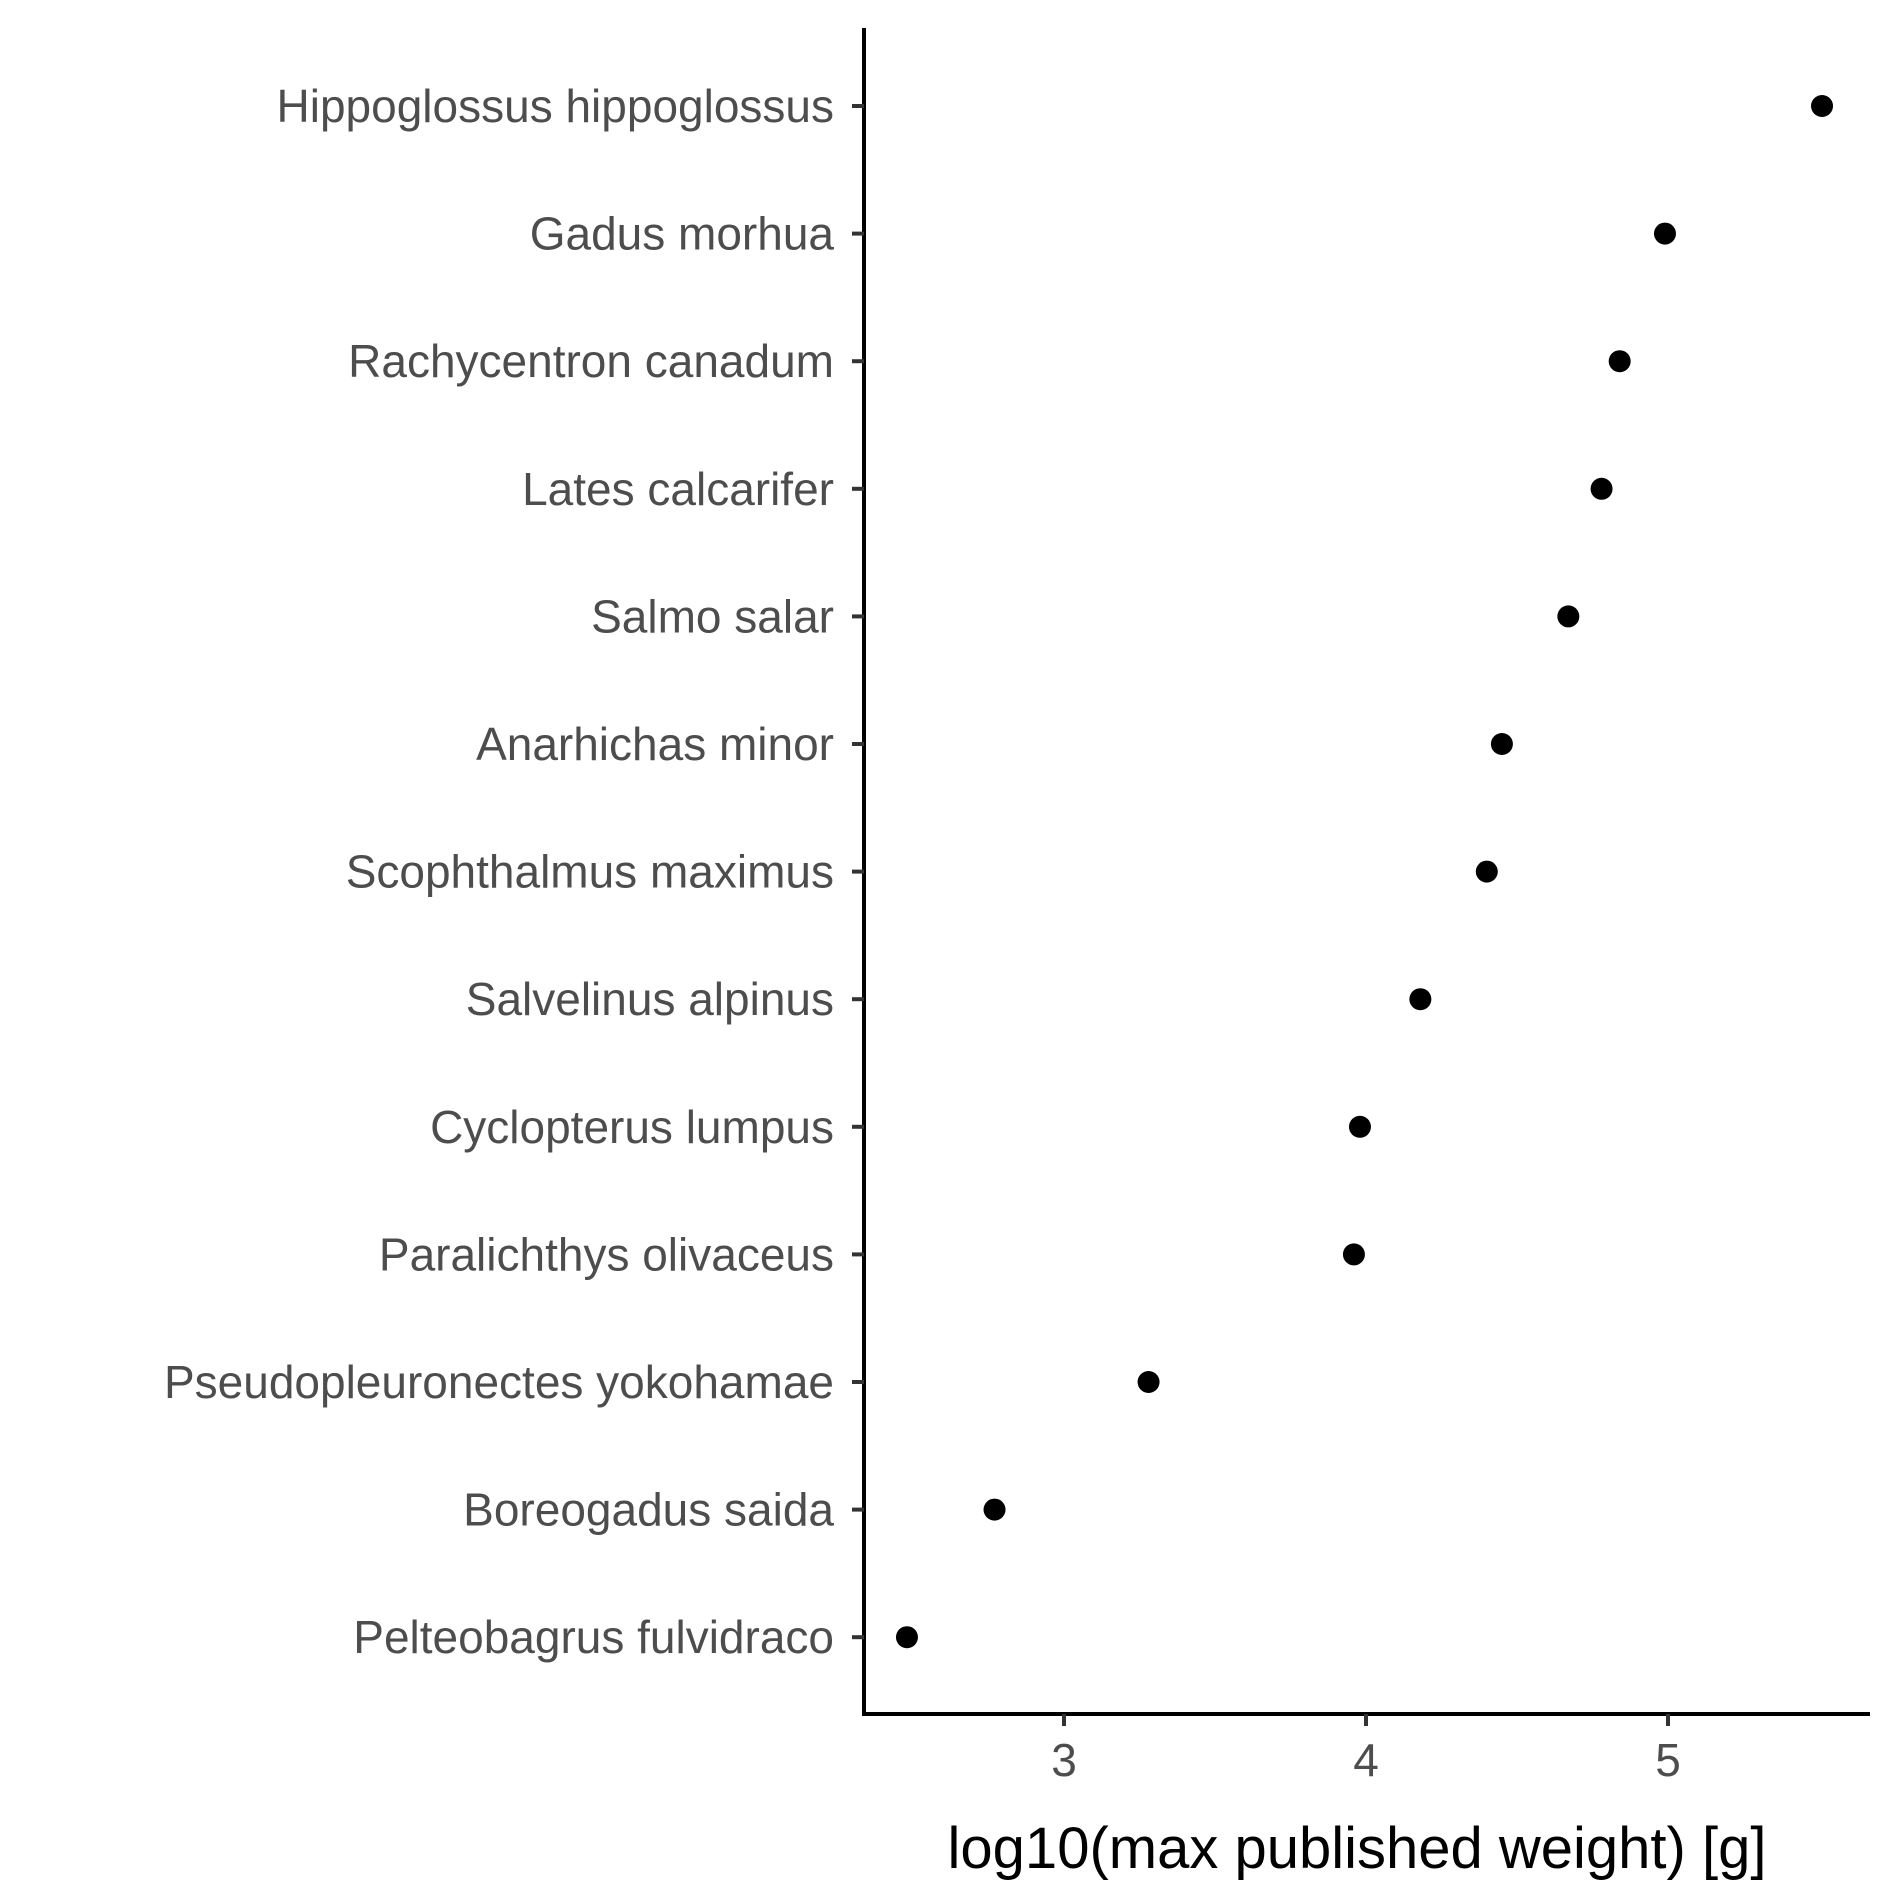 The width and height of the screenshot is (1887, 1887). Describe the element at coordinates (678, 489) in the screenshot. I see `y-tick-label: Lates calcarifer` at that location.